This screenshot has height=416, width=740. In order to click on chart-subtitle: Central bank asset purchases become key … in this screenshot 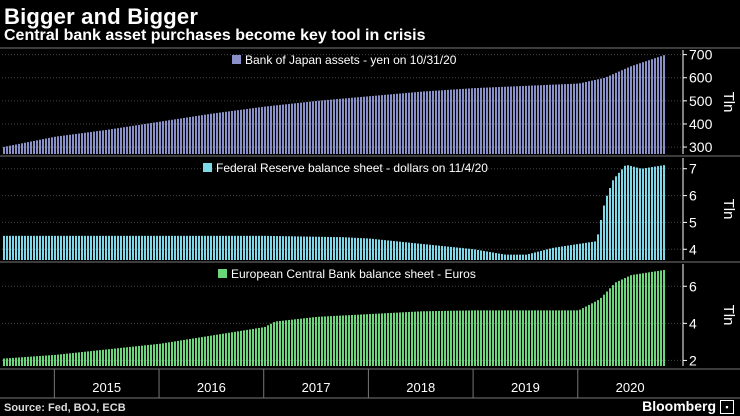, I will do `click(215, 35)`.